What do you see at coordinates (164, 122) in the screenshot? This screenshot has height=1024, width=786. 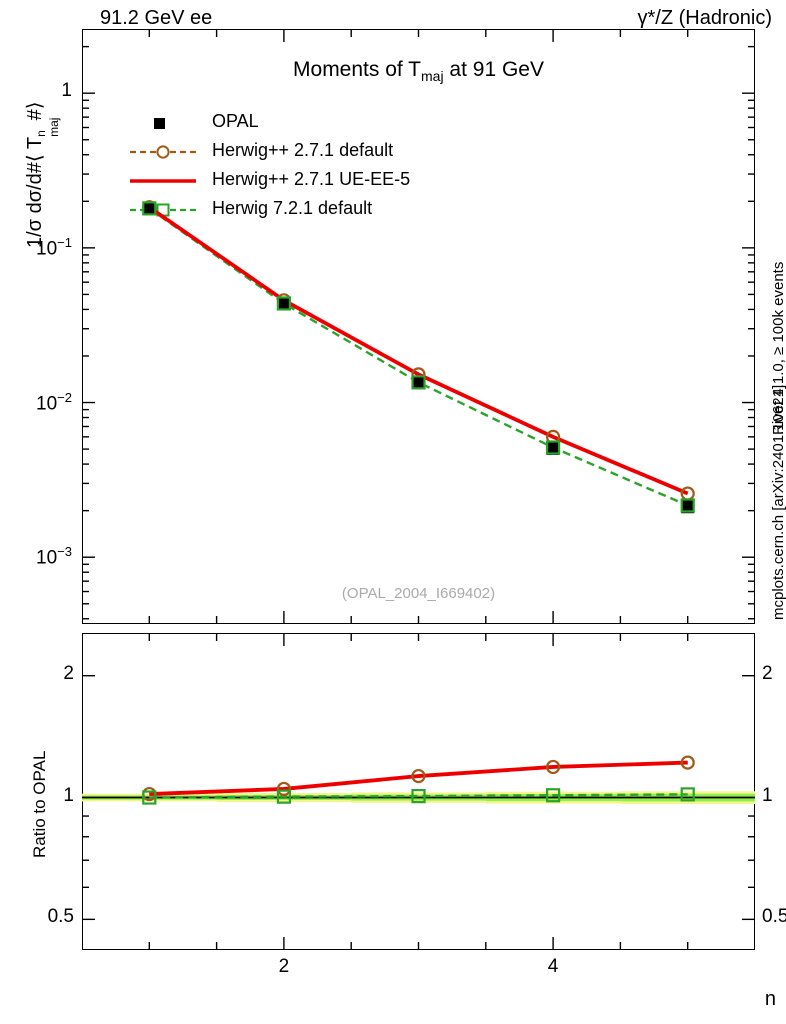 I see `legend-key-opal` at bounding box center [164, 122].